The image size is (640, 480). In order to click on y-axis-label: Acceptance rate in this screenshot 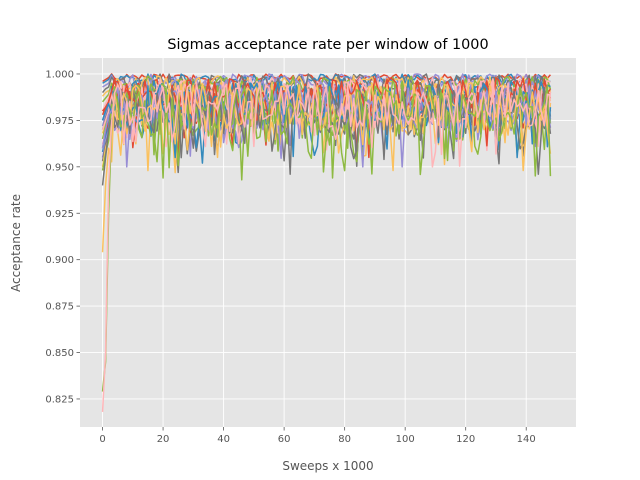, I will do `click(16, 243)`.